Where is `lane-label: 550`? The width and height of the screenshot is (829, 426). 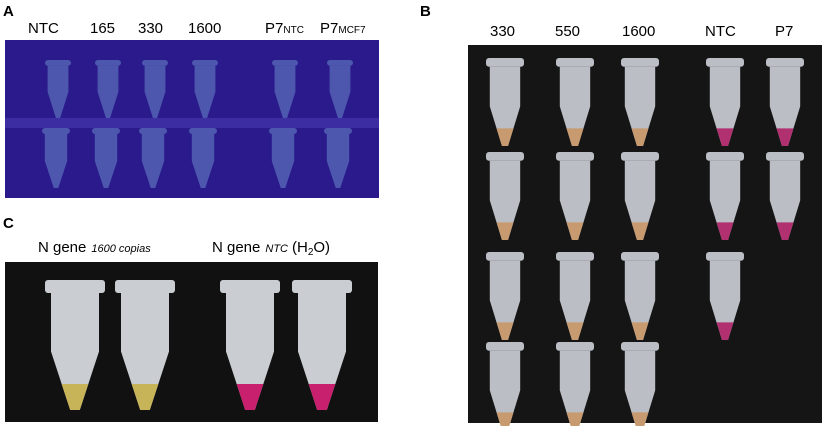
lane-label: 550 is located at coordinates (567, 31).